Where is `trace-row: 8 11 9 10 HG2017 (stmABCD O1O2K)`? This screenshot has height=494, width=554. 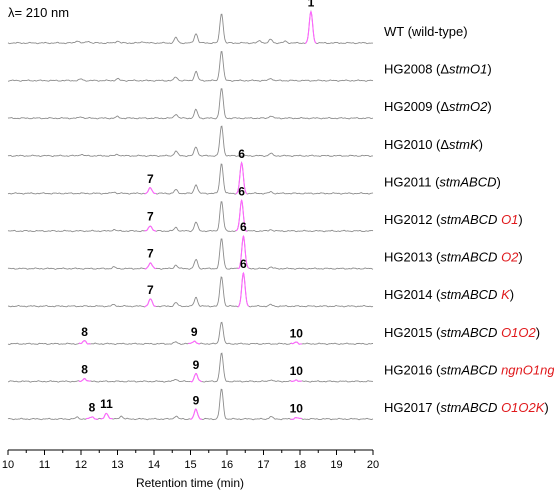
trace-row: 8 11 9 10 HG2017 (stmABCD O1O2K) is located at coordinates (278, 404).